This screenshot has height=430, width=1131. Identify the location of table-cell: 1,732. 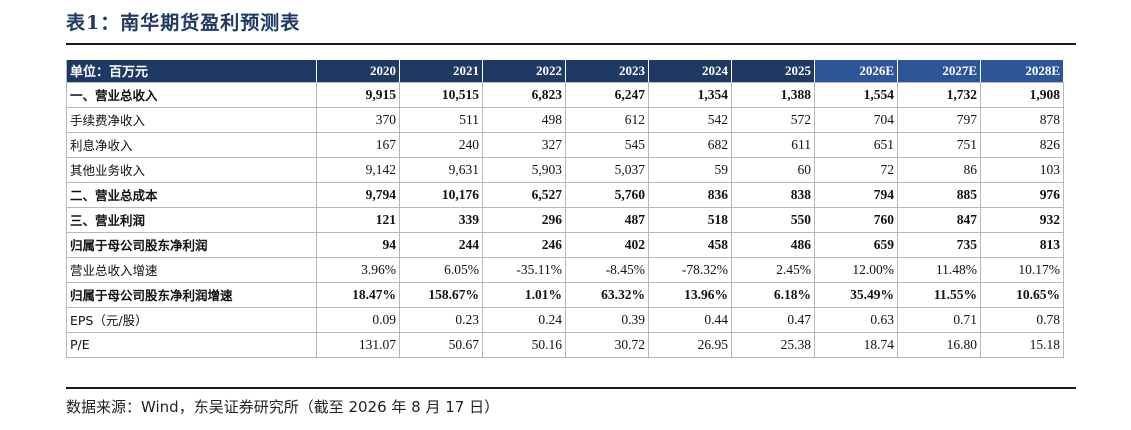
(939, 95).